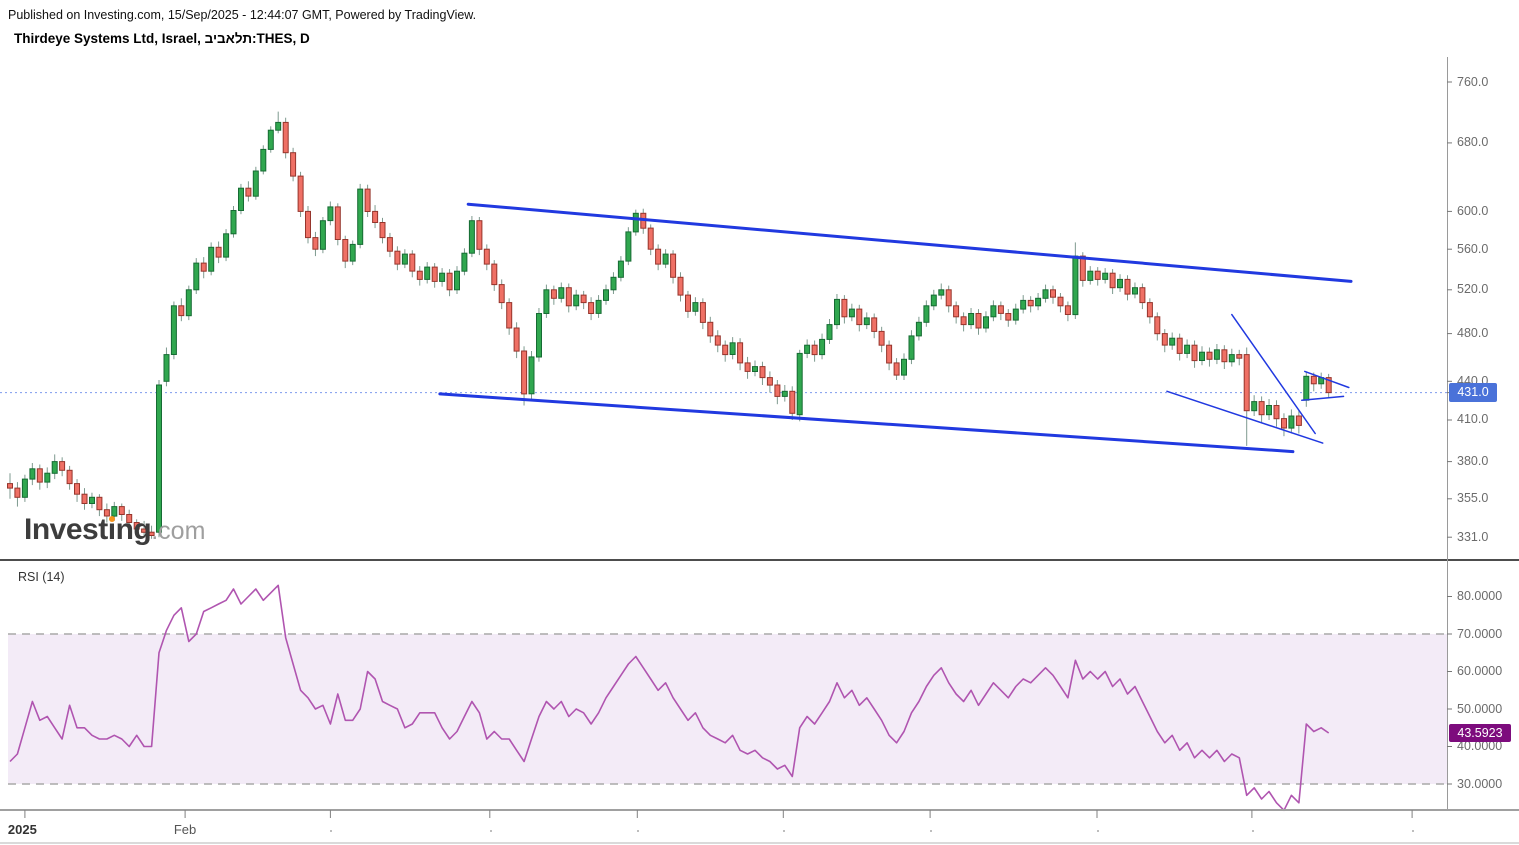 The height and width of the screenshot is (845, 1519). Describe the element at coordinates (1480, 633) in the screenshot. I see `rsi-axis-tick-label: 70.0000` at that location.